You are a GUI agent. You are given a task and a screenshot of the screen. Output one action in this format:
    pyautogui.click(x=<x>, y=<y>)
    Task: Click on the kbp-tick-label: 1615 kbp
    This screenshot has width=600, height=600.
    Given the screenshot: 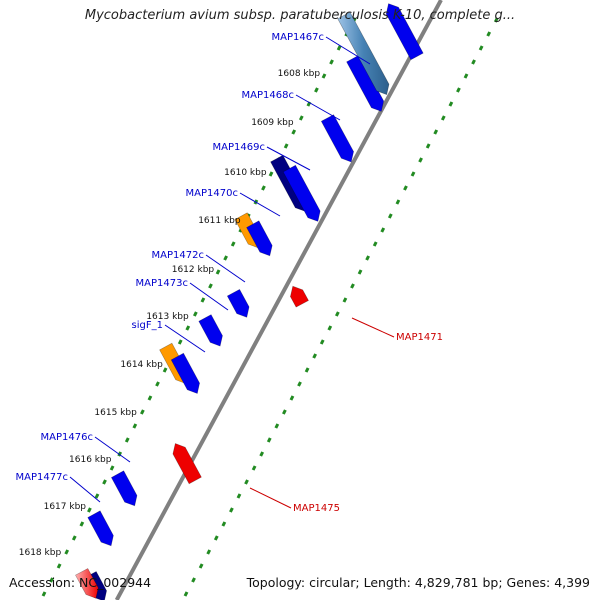 What is the action you would take?
    pyautogui.click(x=115, y=413)
    